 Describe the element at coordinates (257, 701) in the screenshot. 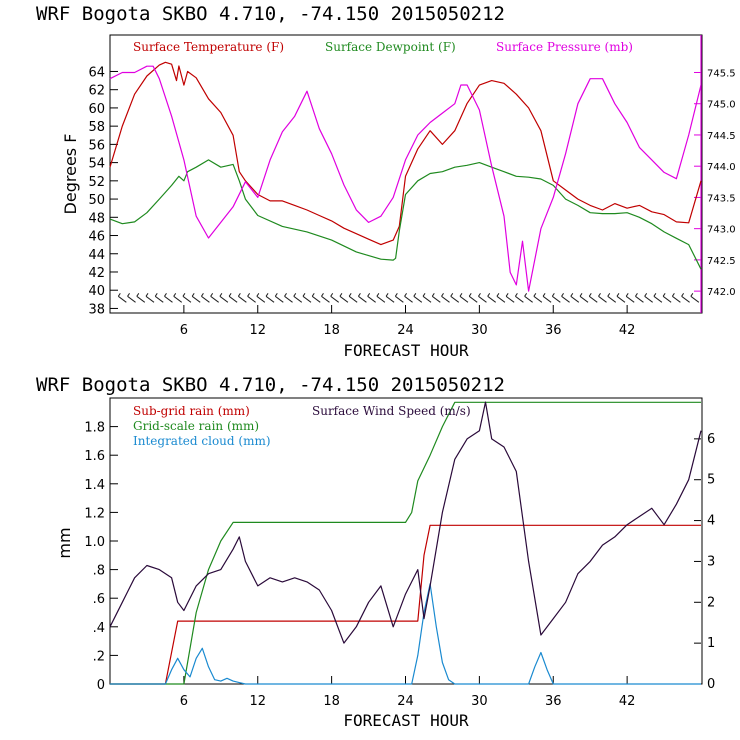

I see `bottom-x-tick-label: 12` at that location.